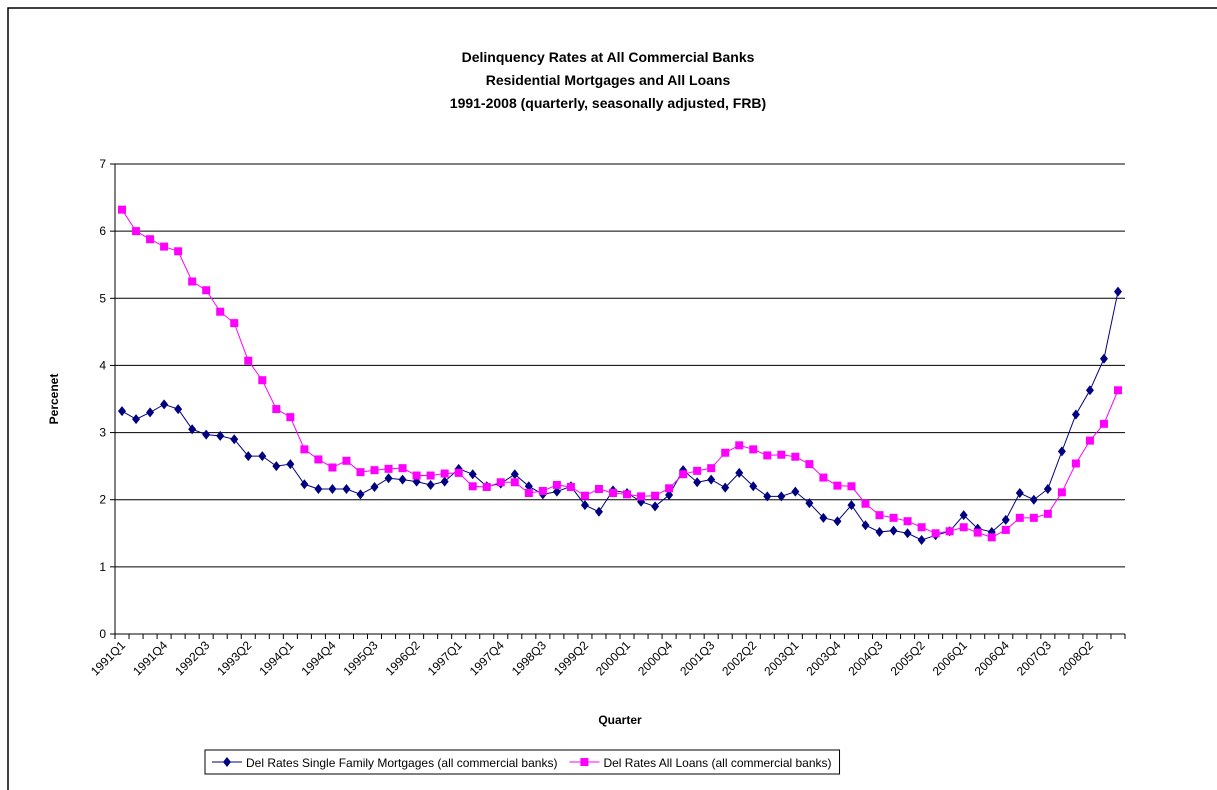  I want to click on y-tick-label: 3, so click(102, 433).